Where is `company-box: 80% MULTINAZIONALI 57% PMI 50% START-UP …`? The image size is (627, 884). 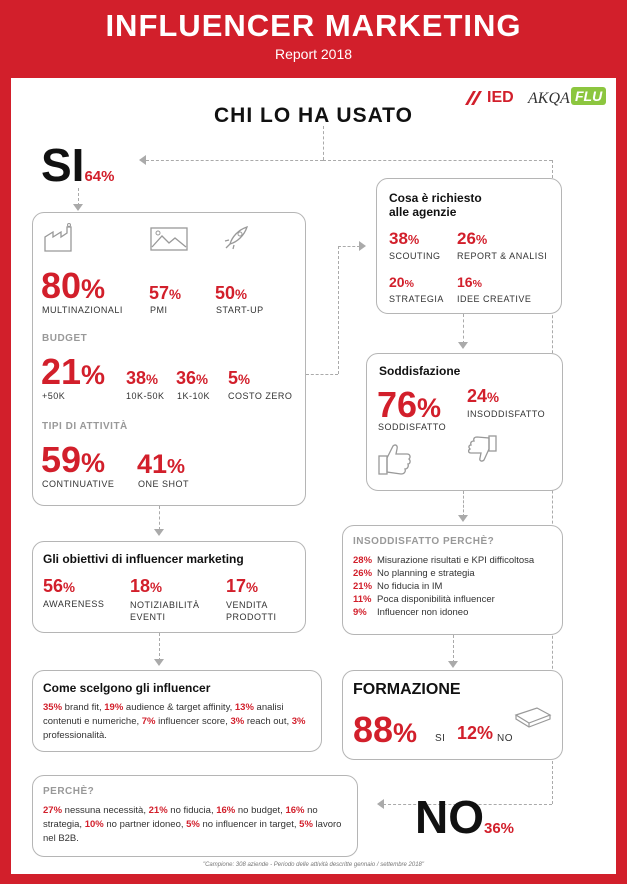
company-box: 80% MULTINAZIONALI 57% PMI 50% START-UP … is located at coordinates (169, 359).